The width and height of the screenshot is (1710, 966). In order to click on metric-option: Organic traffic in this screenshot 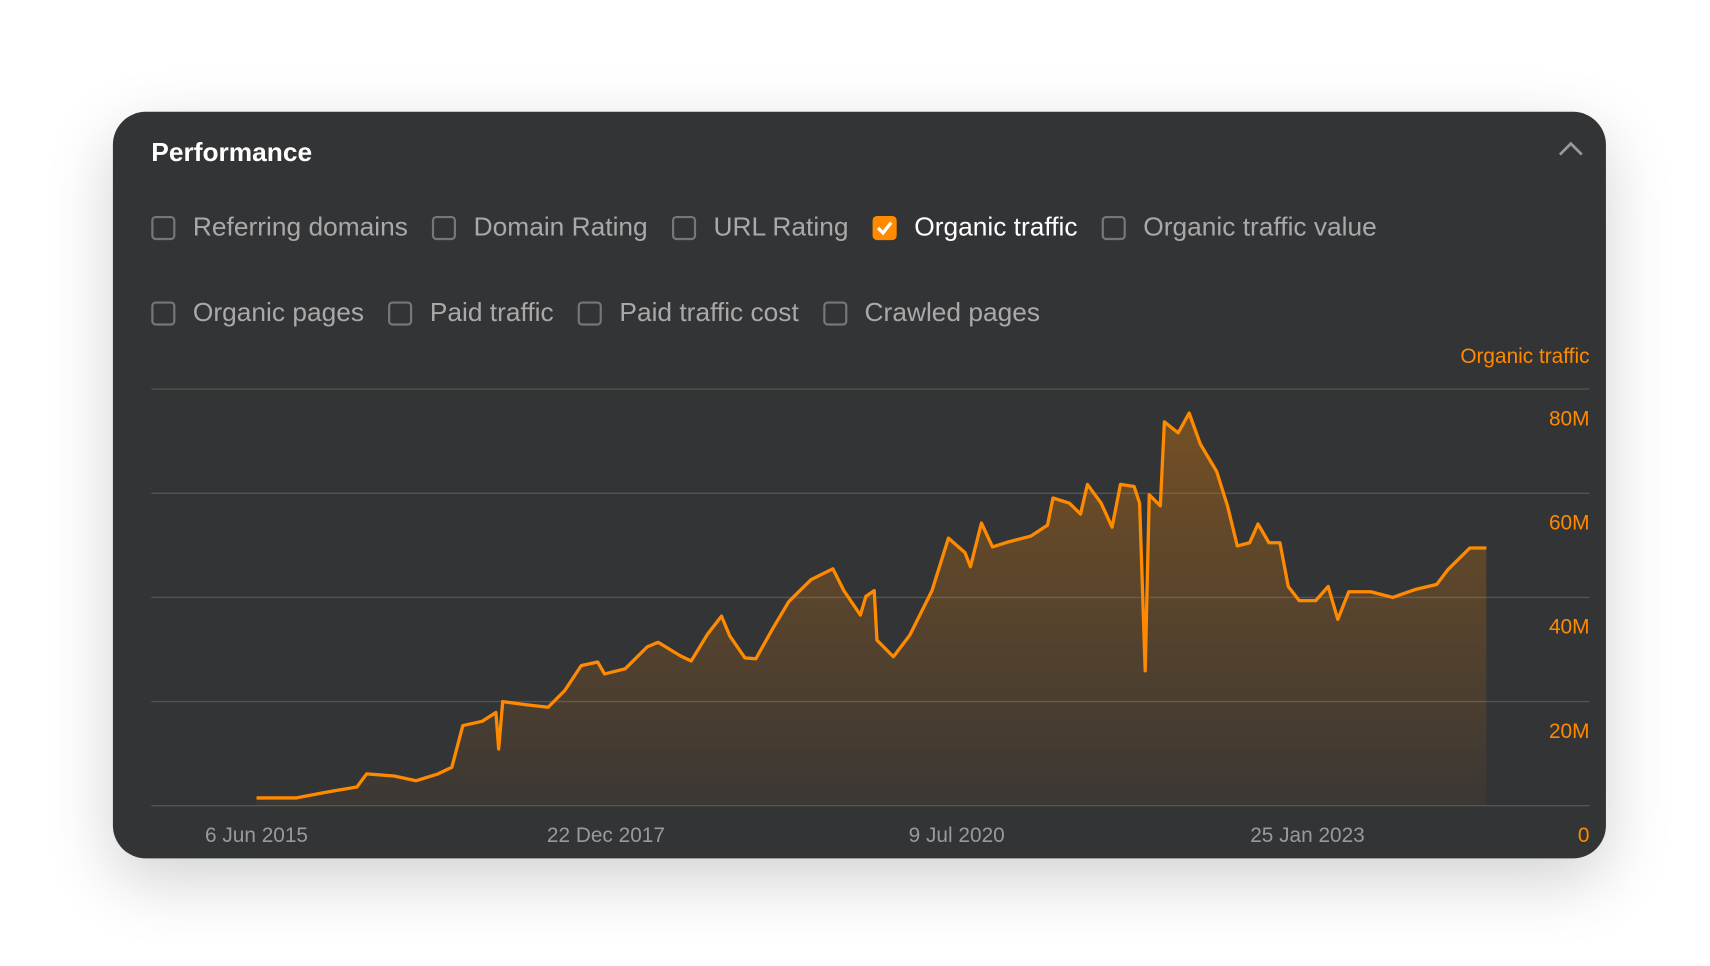, I will do `click(975, 228)`.